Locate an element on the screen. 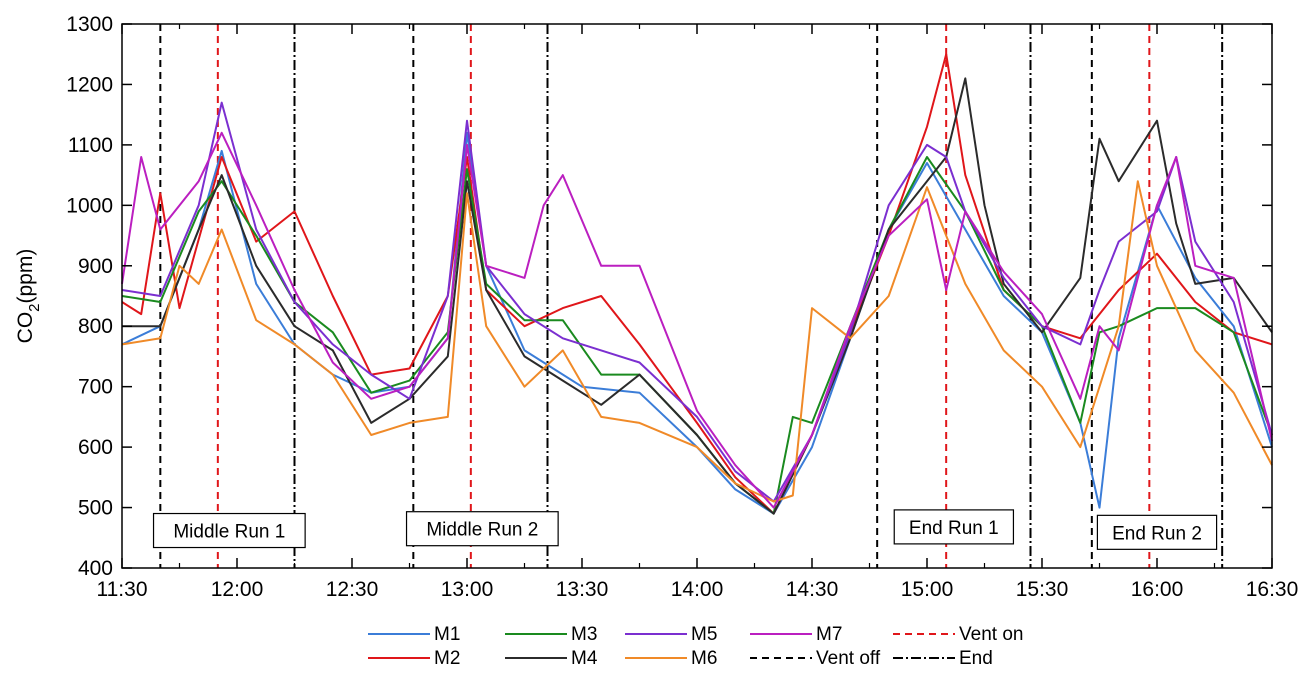 Image resolution: width=1315 pixels, height=679 pixels. legend-label-vent-on: Vent on is located at coordinates (991, 634).